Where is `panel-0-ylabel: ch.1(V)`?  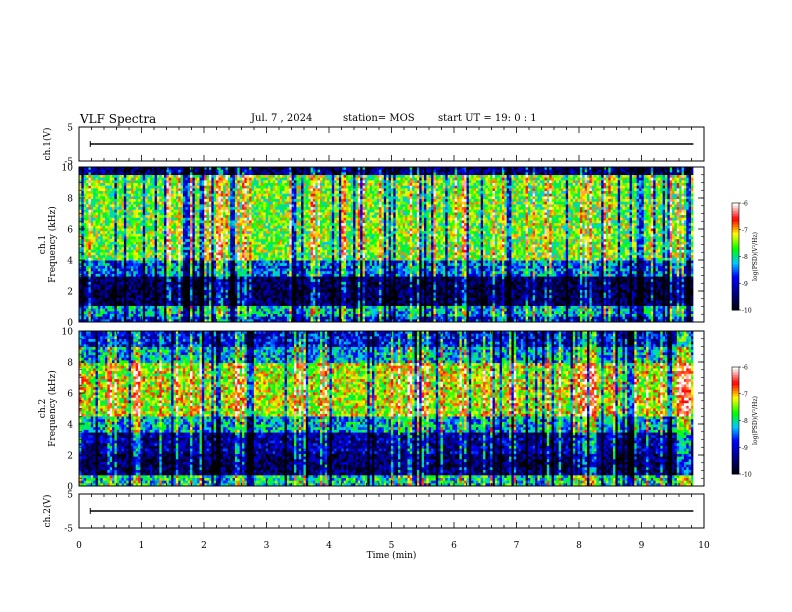
panel-0-ylabel: ch.1(V) is located at coordinates (47, 144).